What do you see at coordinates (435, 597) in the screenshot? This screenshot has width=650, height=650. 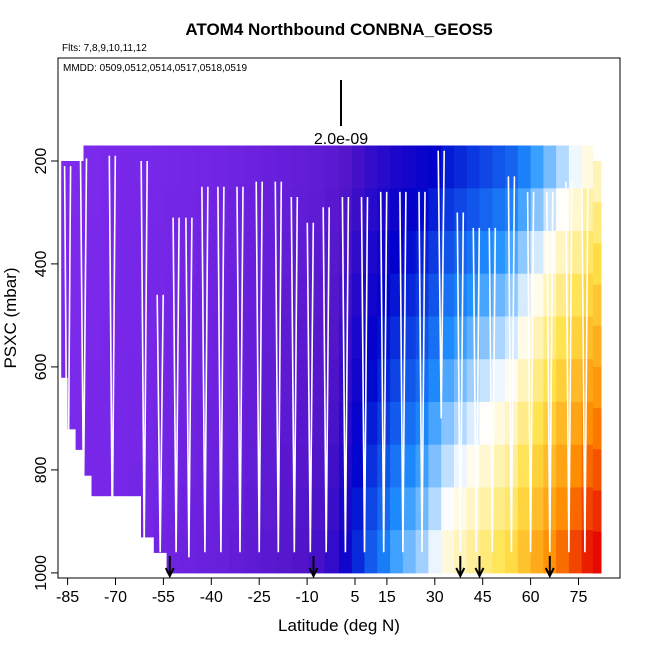 I see `x-tick-label: 30` at bounding box center [435, 597].